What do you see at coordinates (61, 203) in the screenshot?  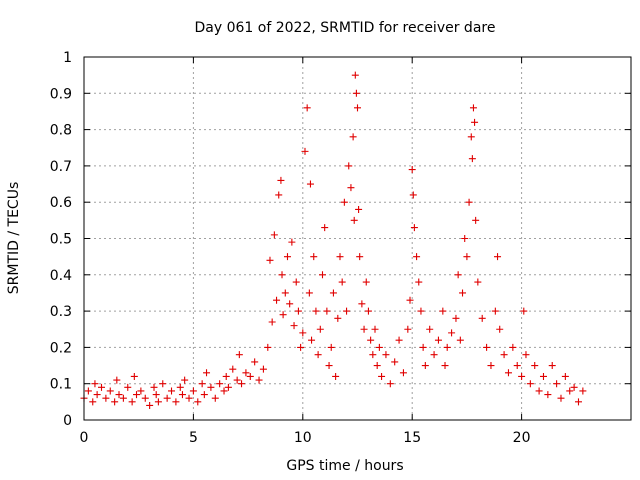 I see `y-tick-label: 0.6` at bounding box center [61, 203].